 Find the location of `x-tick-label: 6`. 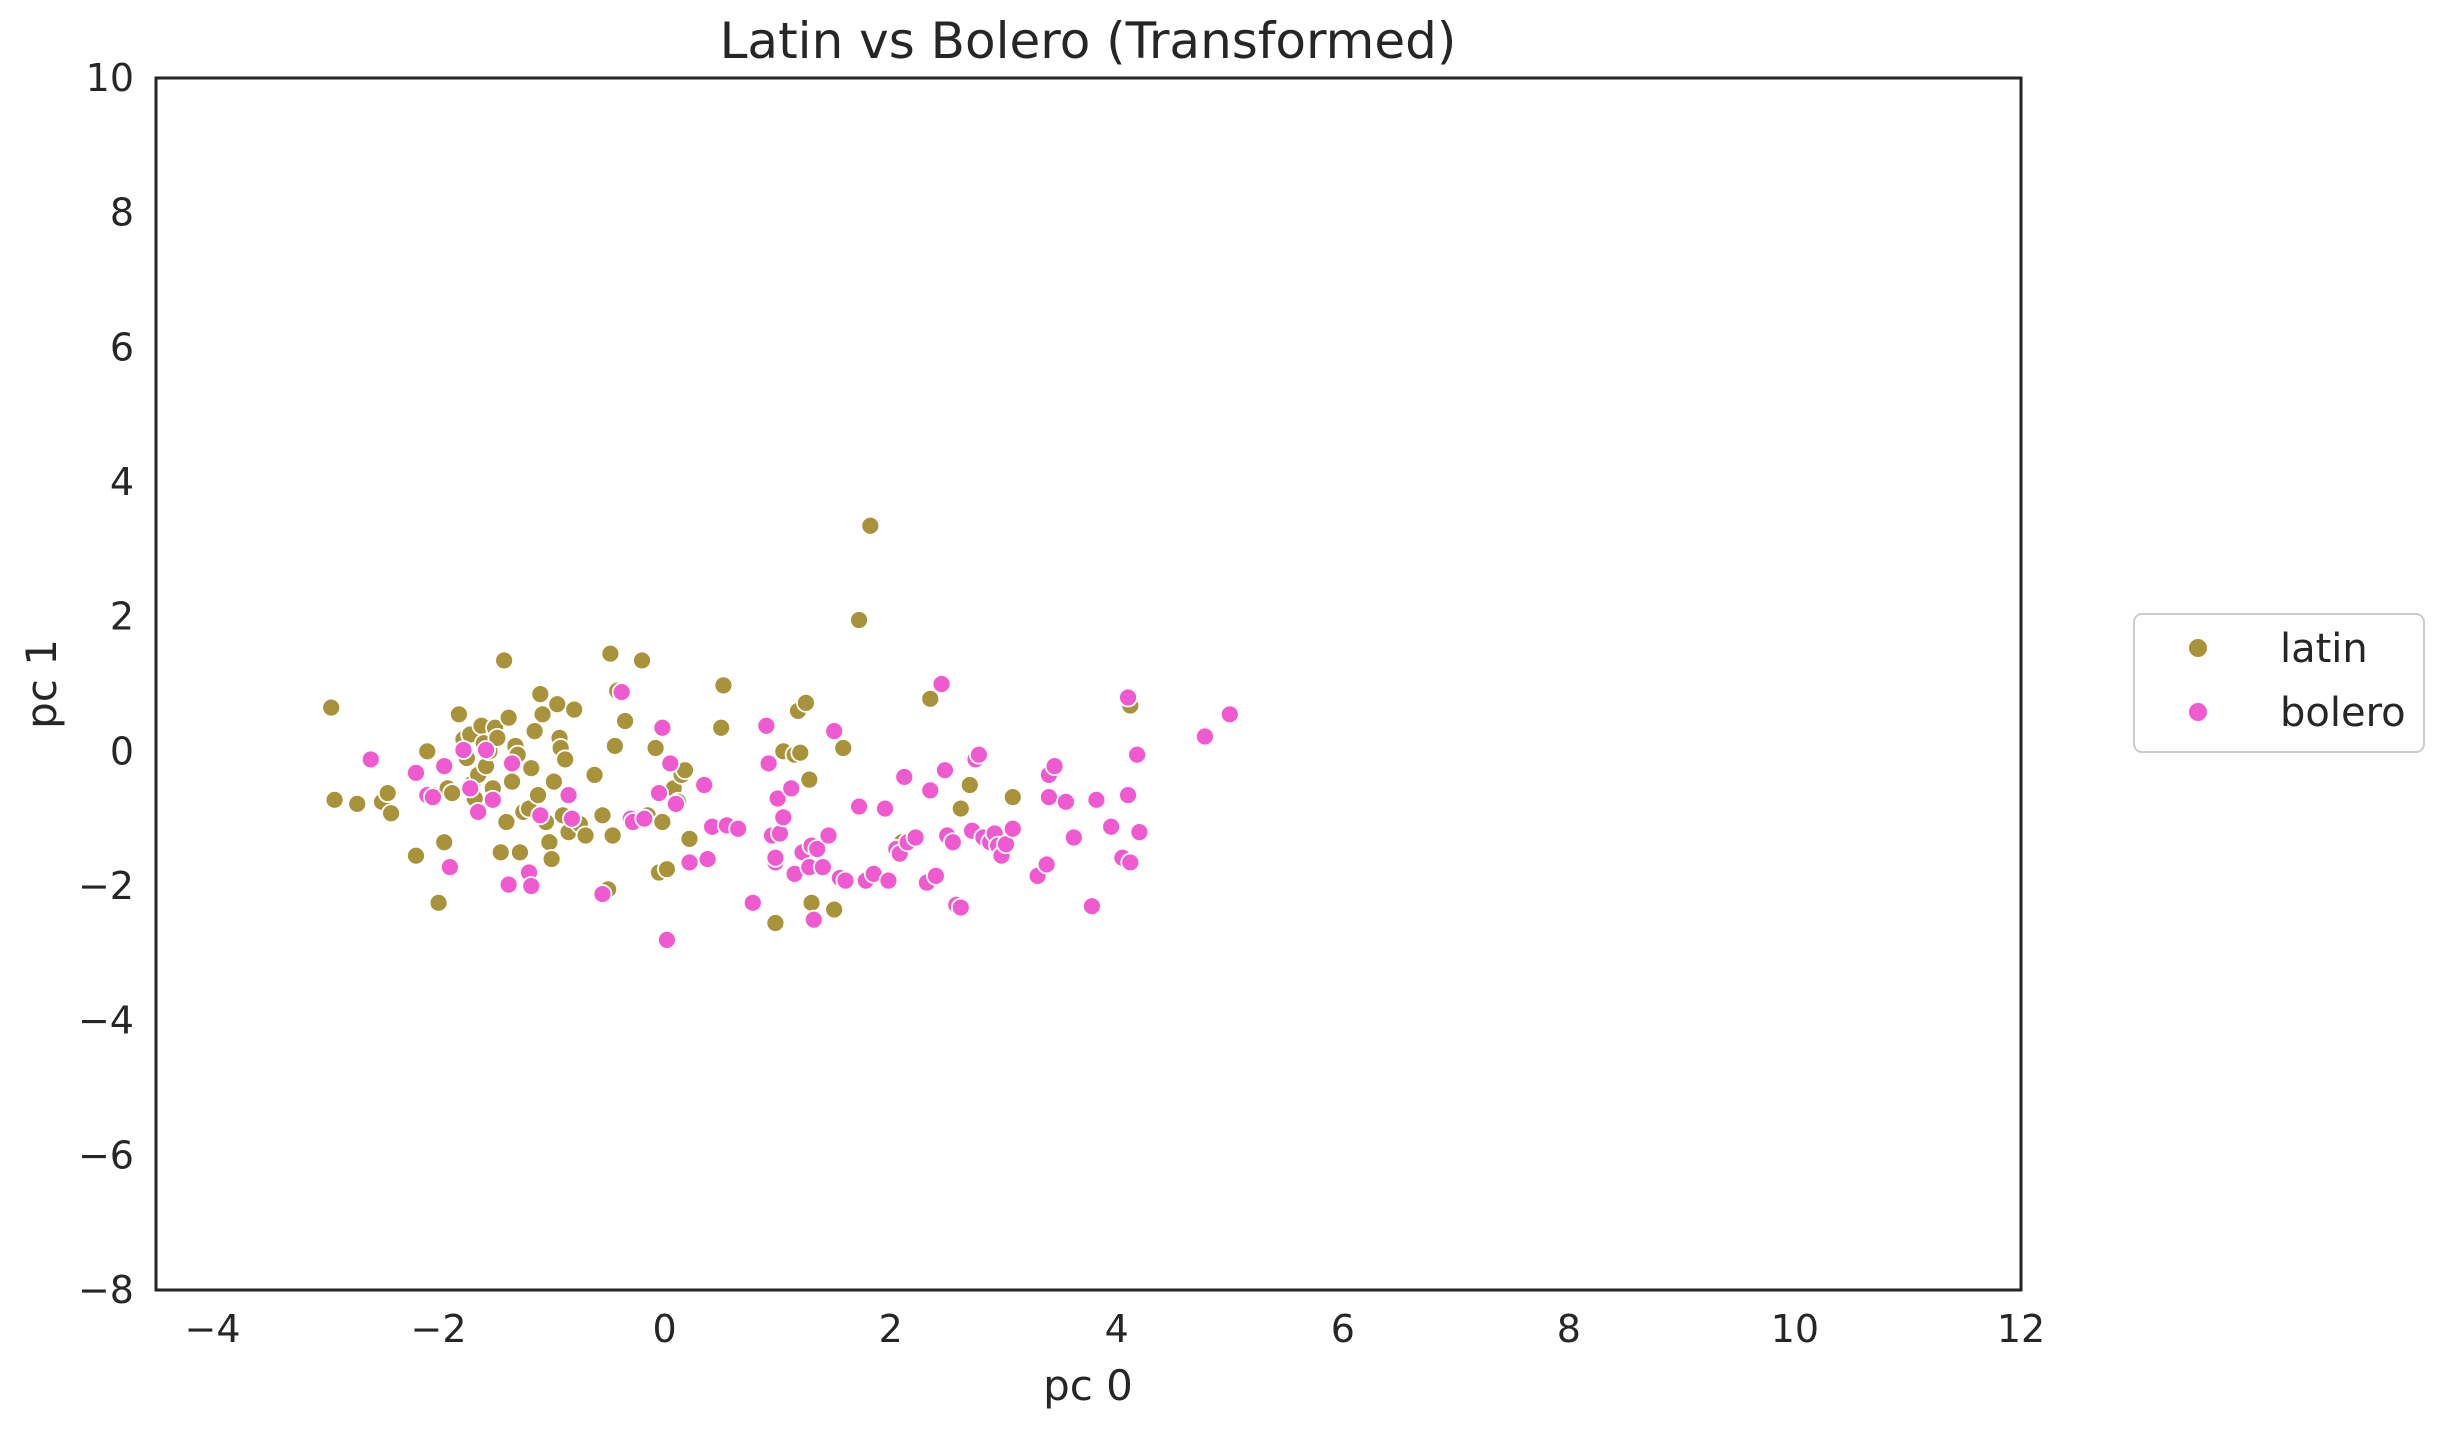

x-tick-label: 6 is located at coordinates (1343, 1329).